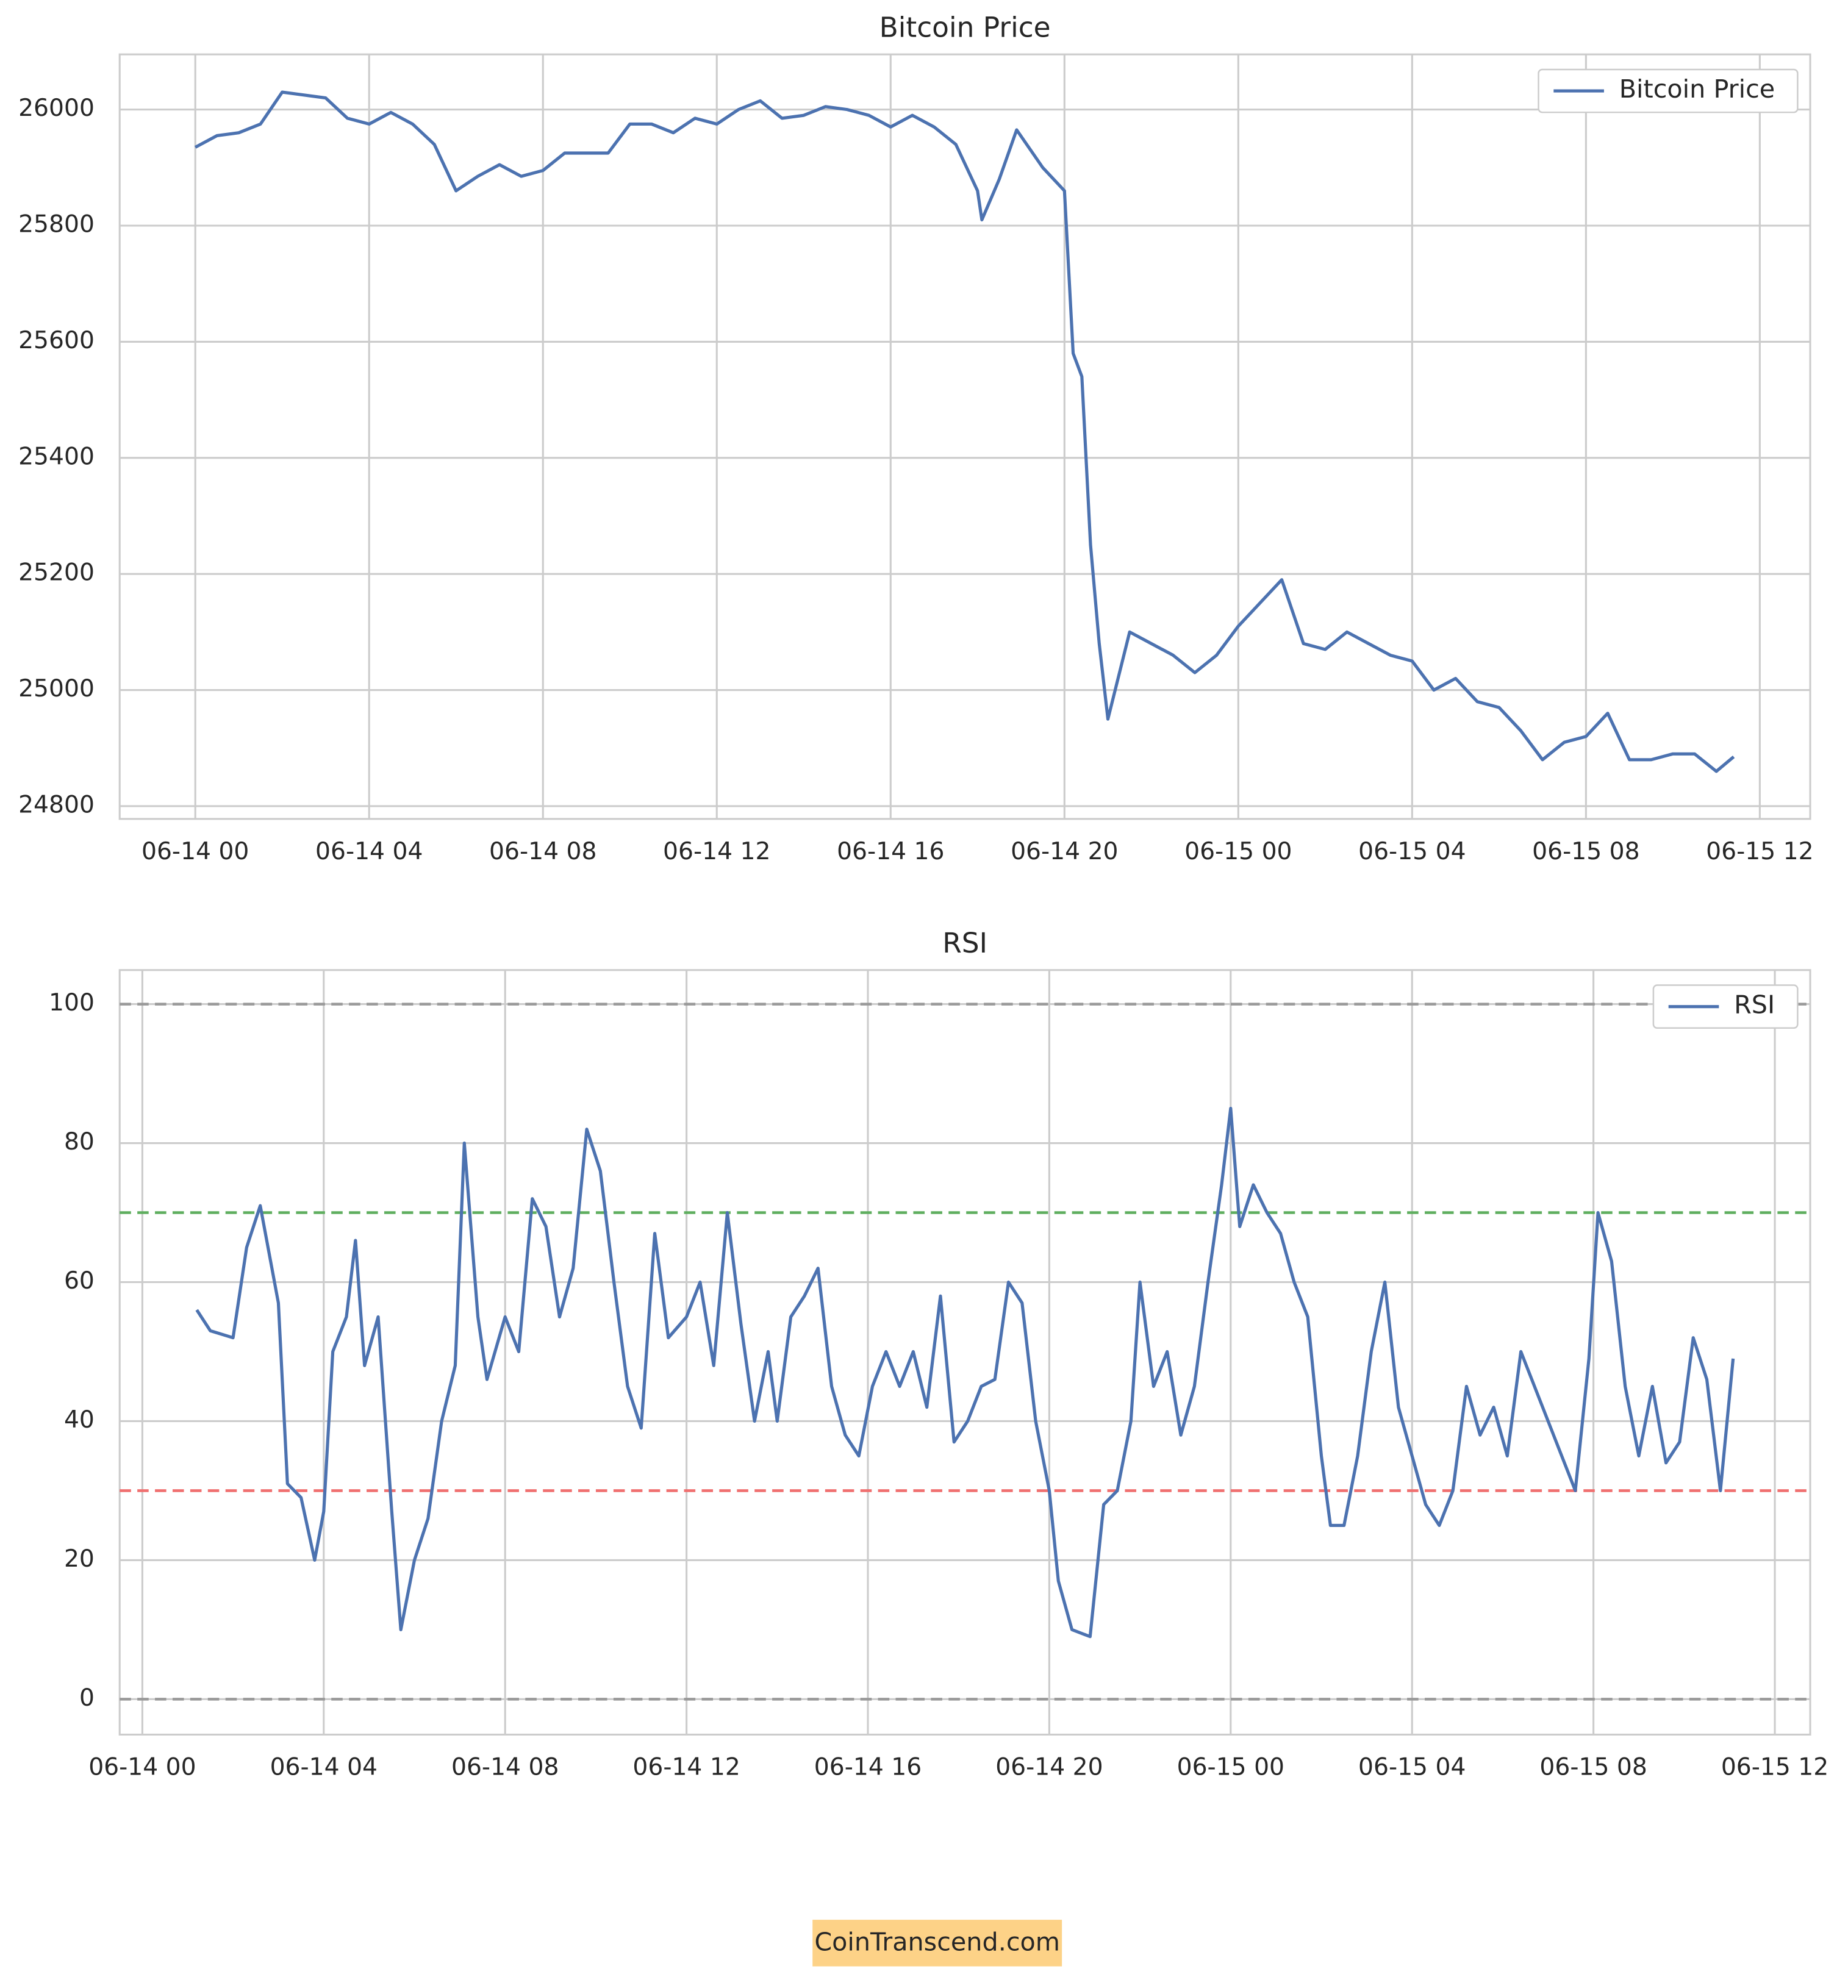  What do you see at coordinates (56, 457) in the screenshot?
I see `y-tick-label: 25400` at bounding box center [56, 457].